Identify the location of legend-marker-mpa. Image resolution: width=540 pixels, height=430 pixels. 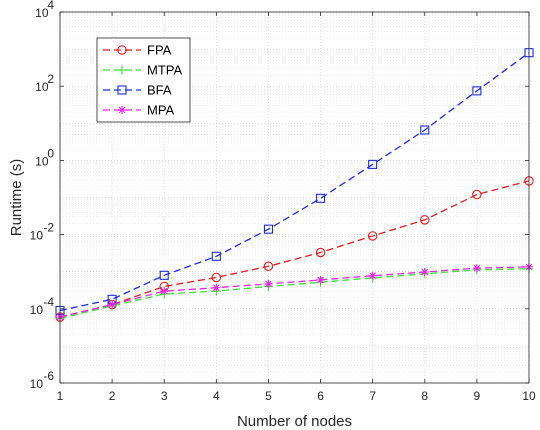
(122, 110).